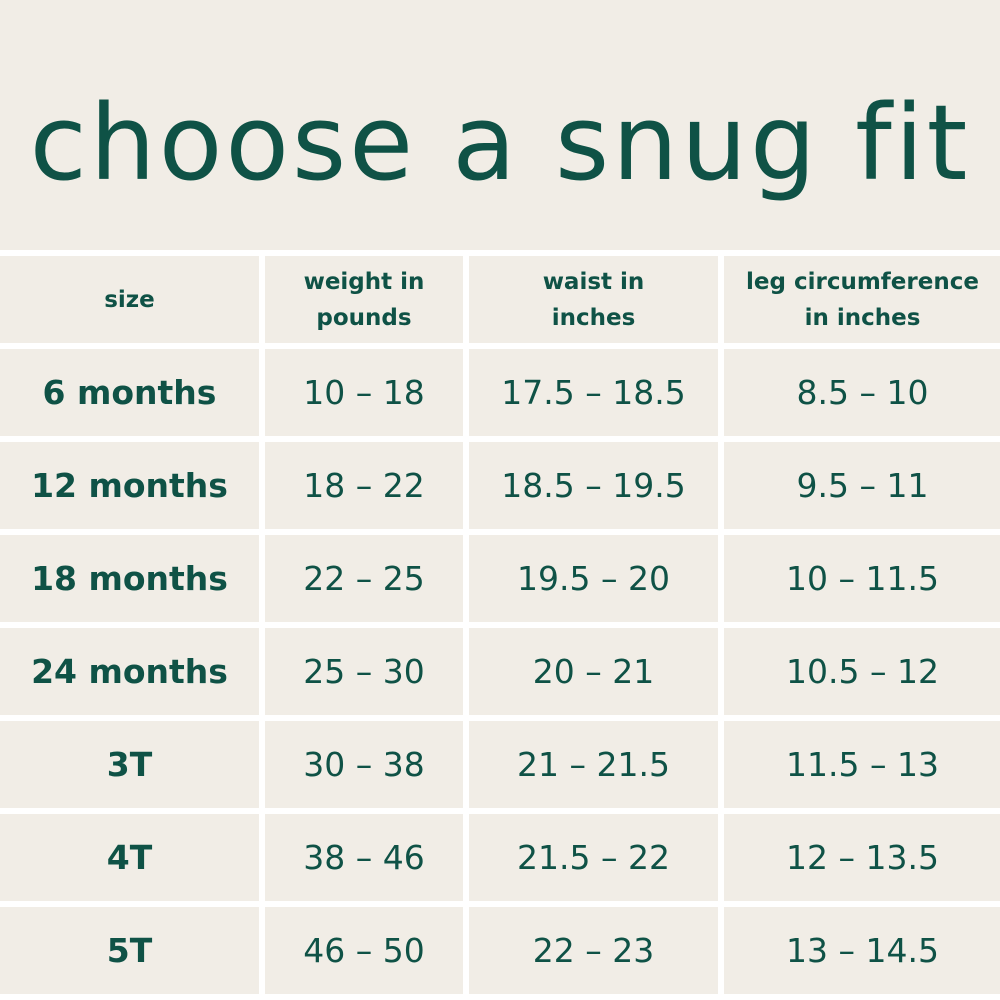 The height and width of the screenshot is (1000, 1000). Describe the element at coordinates (862, 392) in the screenshot. I see `table-cell: 8.5 – 10` at that location.